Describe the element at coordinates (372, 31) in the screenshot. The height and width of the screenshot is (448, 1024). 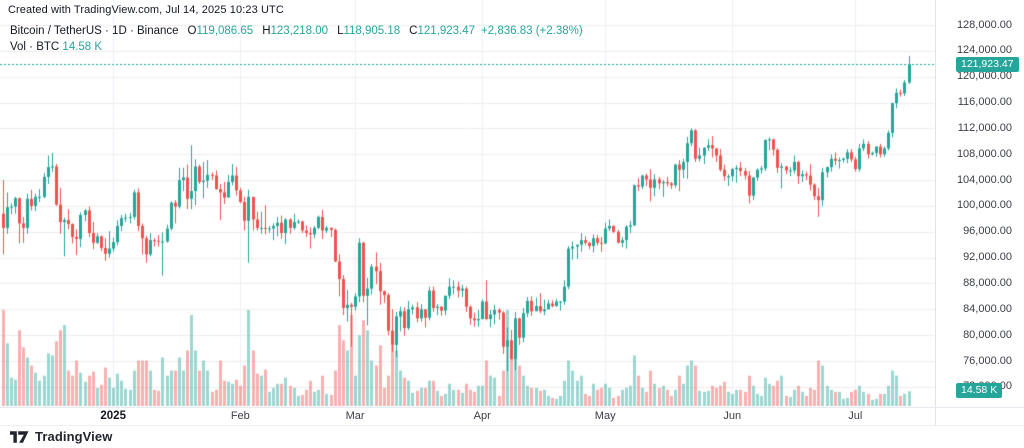
I see `low-value: 118,905.18` at that location.